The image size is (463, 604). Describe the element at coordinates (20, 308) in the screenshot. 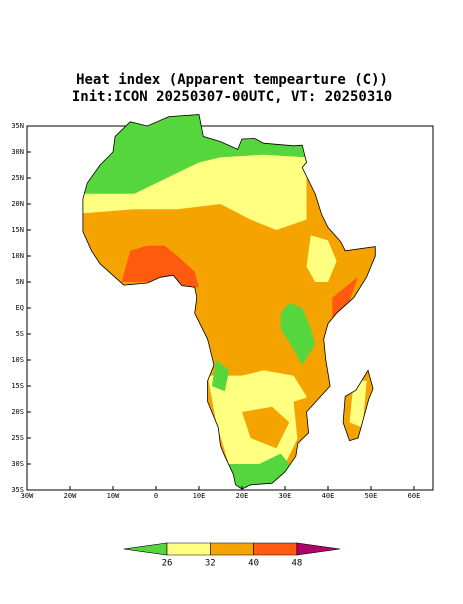

I see `lat-tick-label: EQ` at that location.